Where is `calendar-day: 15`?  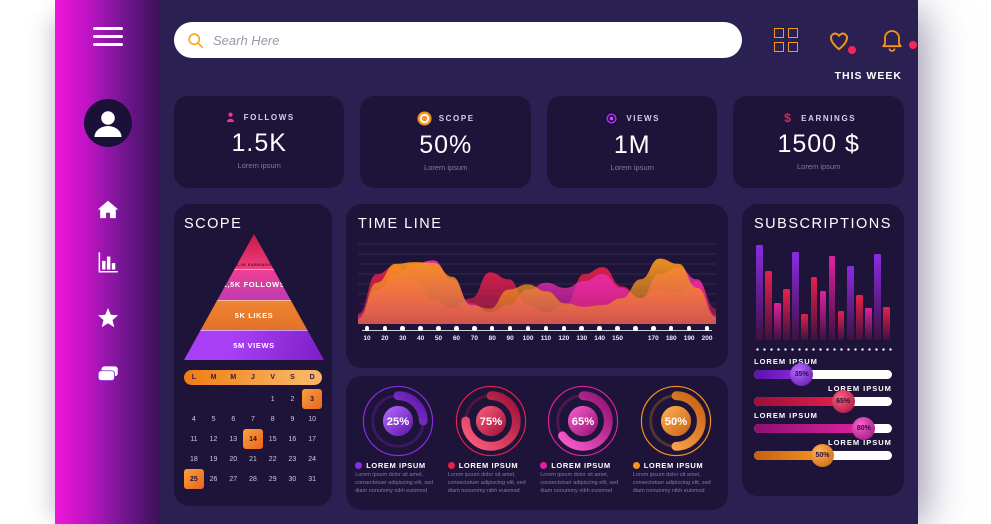 calendar-day: 15 is located at coordinates (272, 439).